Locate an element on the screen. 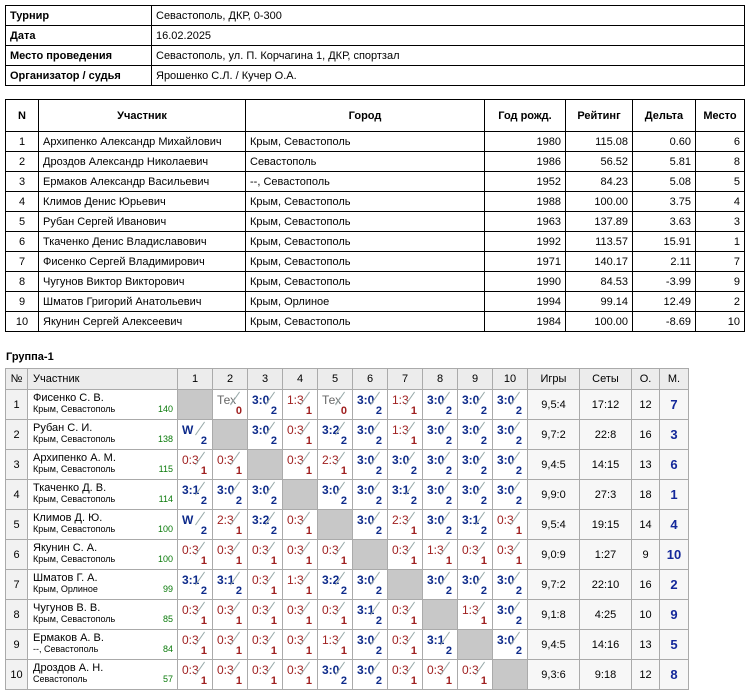 This screenshot has width=750, height=694. grid-points: 12 is located at coordinates (645, 404).